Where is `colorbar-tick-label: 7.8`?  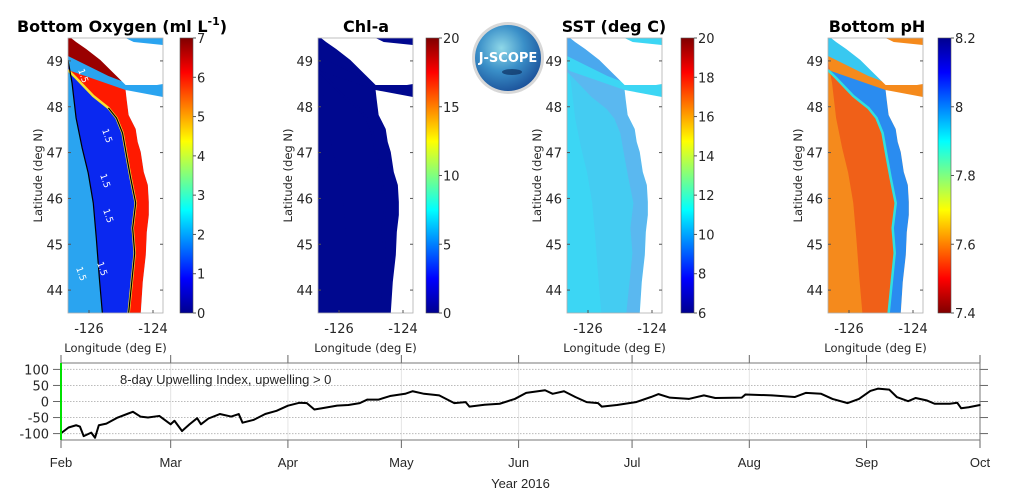
colorbar-tick-label: 7.8 is located at coordinates (965, 177).